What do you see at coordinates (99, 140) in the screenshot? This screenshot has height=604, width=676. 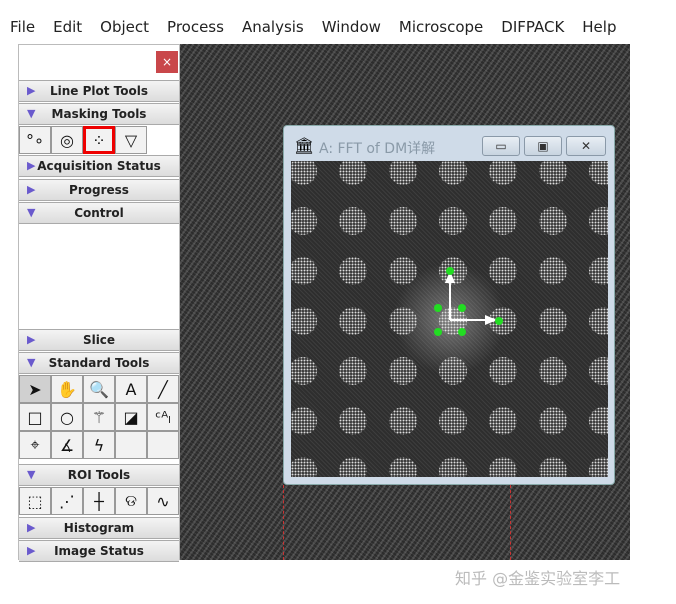 I see `array-mask-icon: ⁘` at bounding box center [99, 140].